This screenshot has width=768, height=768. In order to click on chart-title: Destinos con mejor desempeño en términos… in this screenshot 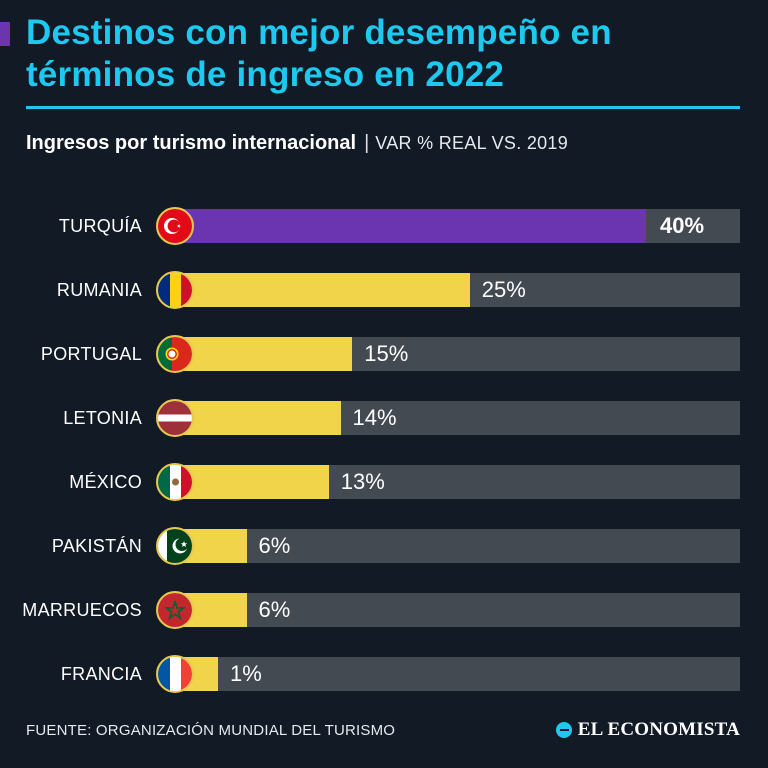, I will do `click(319, 53)`.